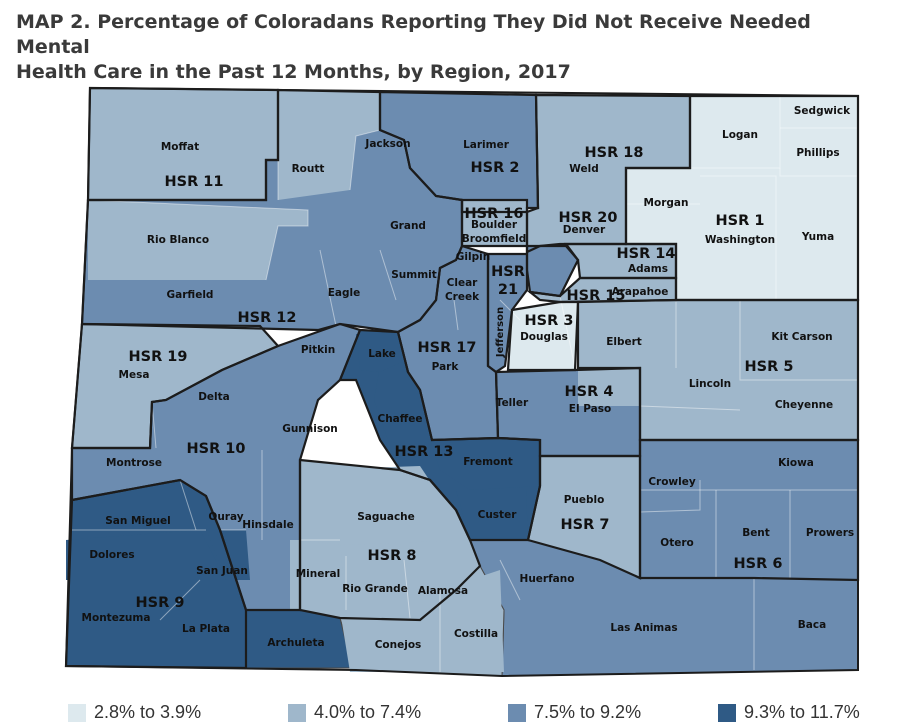 The height and width of the screenshot is (727, 900). I want to click on legend-label-2: 4.0% to 7.4%, so click(368, 712).